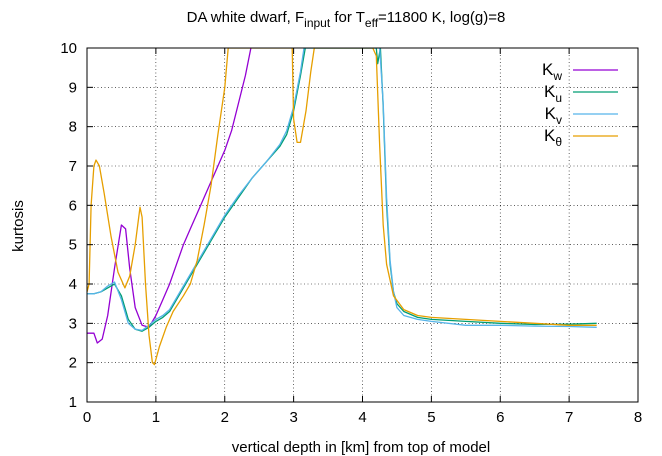  What do you see at coordinates (225, 417) in the screenshot?
I see `x-tick-label: 2` at bounding box center [225, 417].